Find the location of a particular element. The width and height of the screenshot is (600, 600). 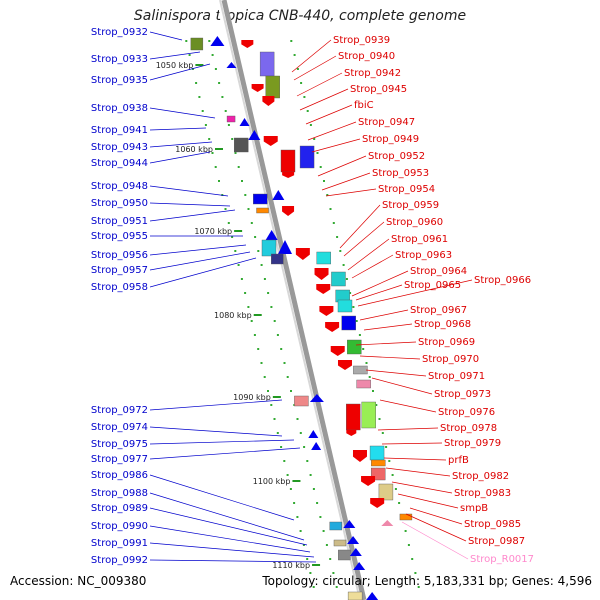

gene-label-strop_0950: Strop_0950 is located at coordinates (119, 203).